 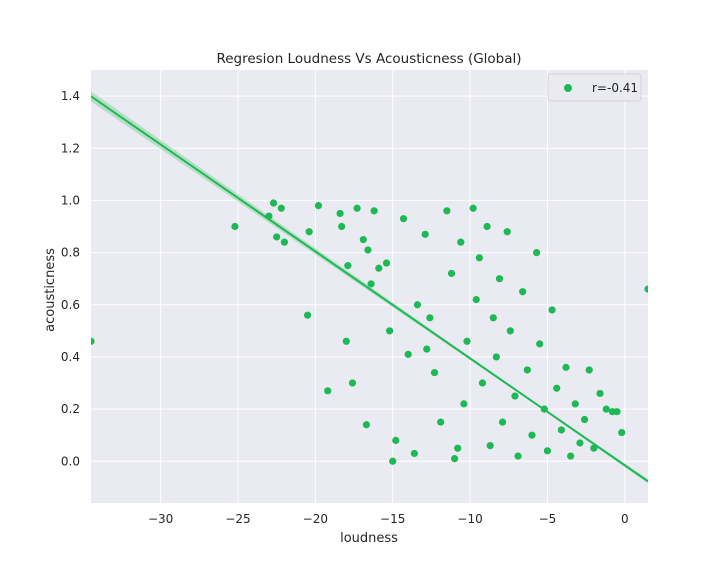 I want to click on y-tick-label: 1.4, so click(x=70, y=96).